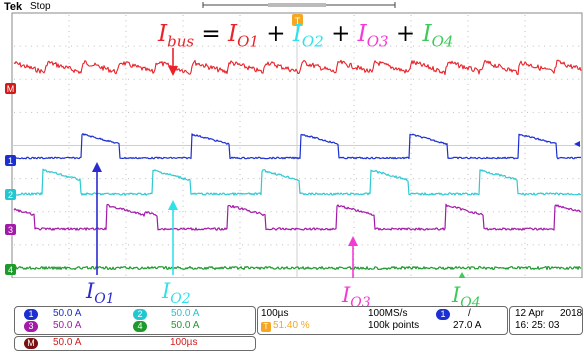 The width and height of the screenshot is (584, 360). What do you see at coordinates (135, 343) in the screenshot?
I see `math-readout-box: M 50.0 A 100µs` at bounding box center [135, 343].